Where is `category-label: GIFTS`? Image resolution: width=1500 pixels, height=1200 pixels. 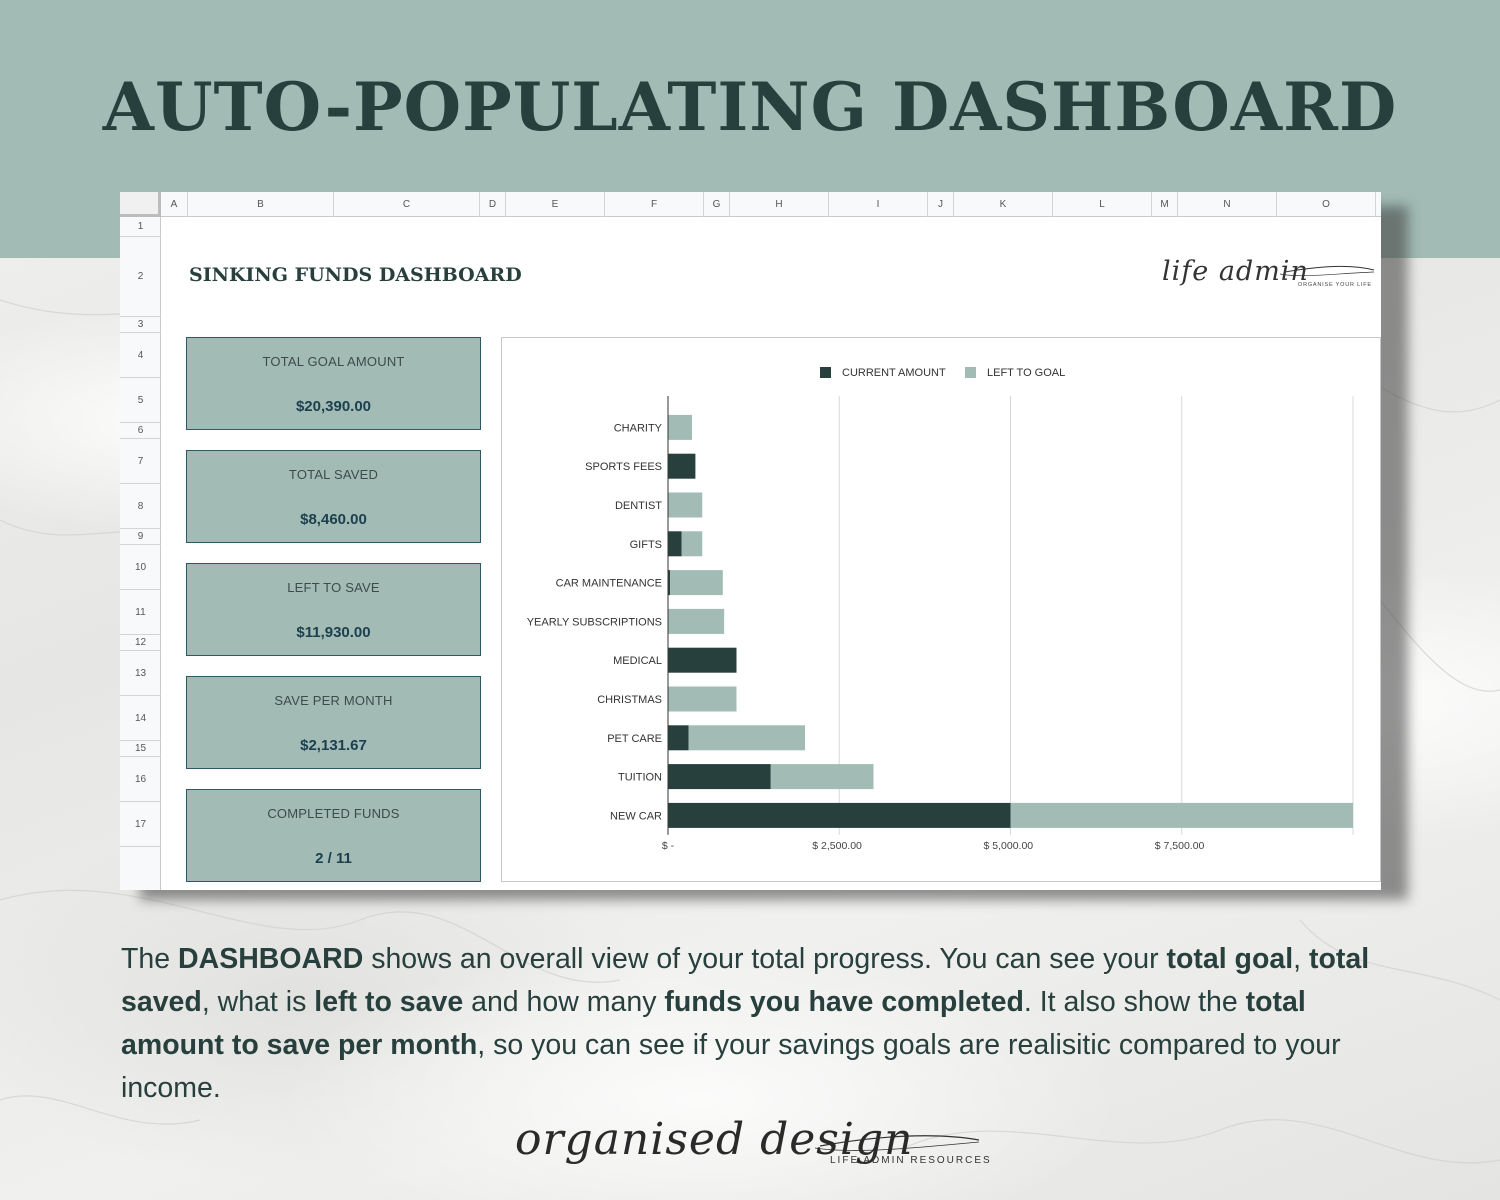 category-label: GIFTS is located at coordinates (646, 545).